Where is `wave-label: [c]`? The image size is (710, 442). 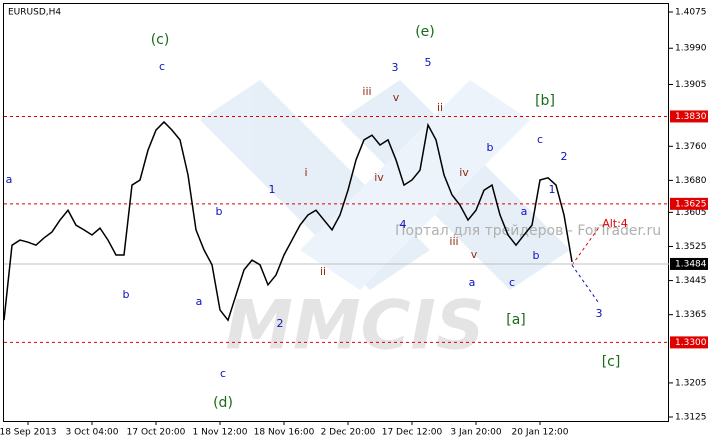
wave-label: [c] is located at coordinates (611, 362).